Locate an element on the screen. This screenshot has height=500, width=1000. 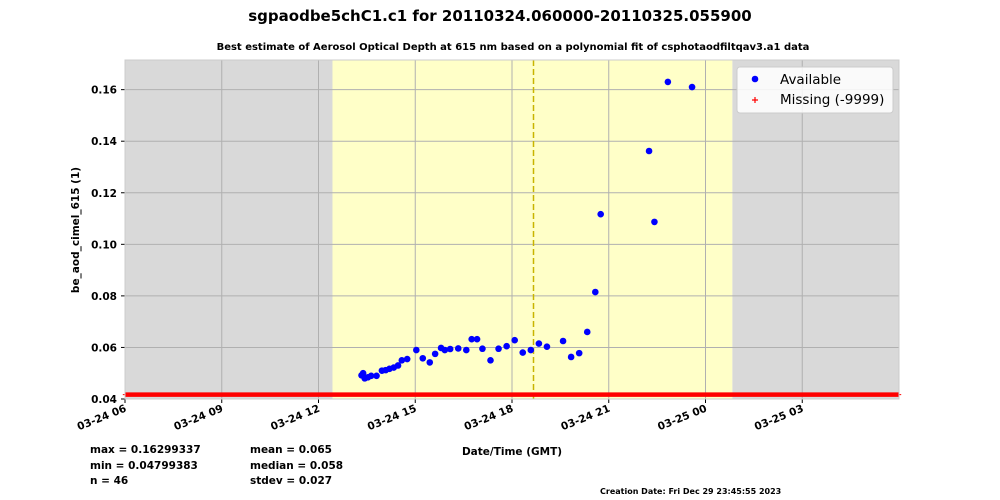
stats-left: max = 0.16299337 min = 0.04799383 n = 46 is located at coordinates (145, 466).